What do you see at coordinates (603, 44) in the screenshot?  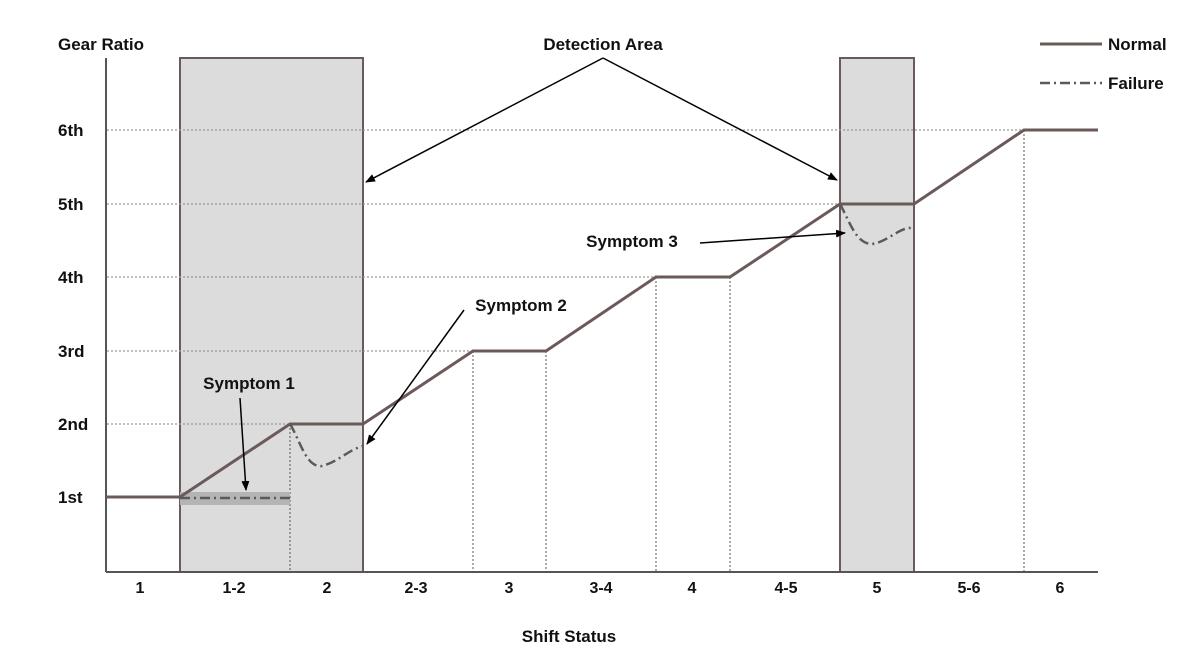 I see `detection-area-label: Detection Area` at bounding box center [603, 44].